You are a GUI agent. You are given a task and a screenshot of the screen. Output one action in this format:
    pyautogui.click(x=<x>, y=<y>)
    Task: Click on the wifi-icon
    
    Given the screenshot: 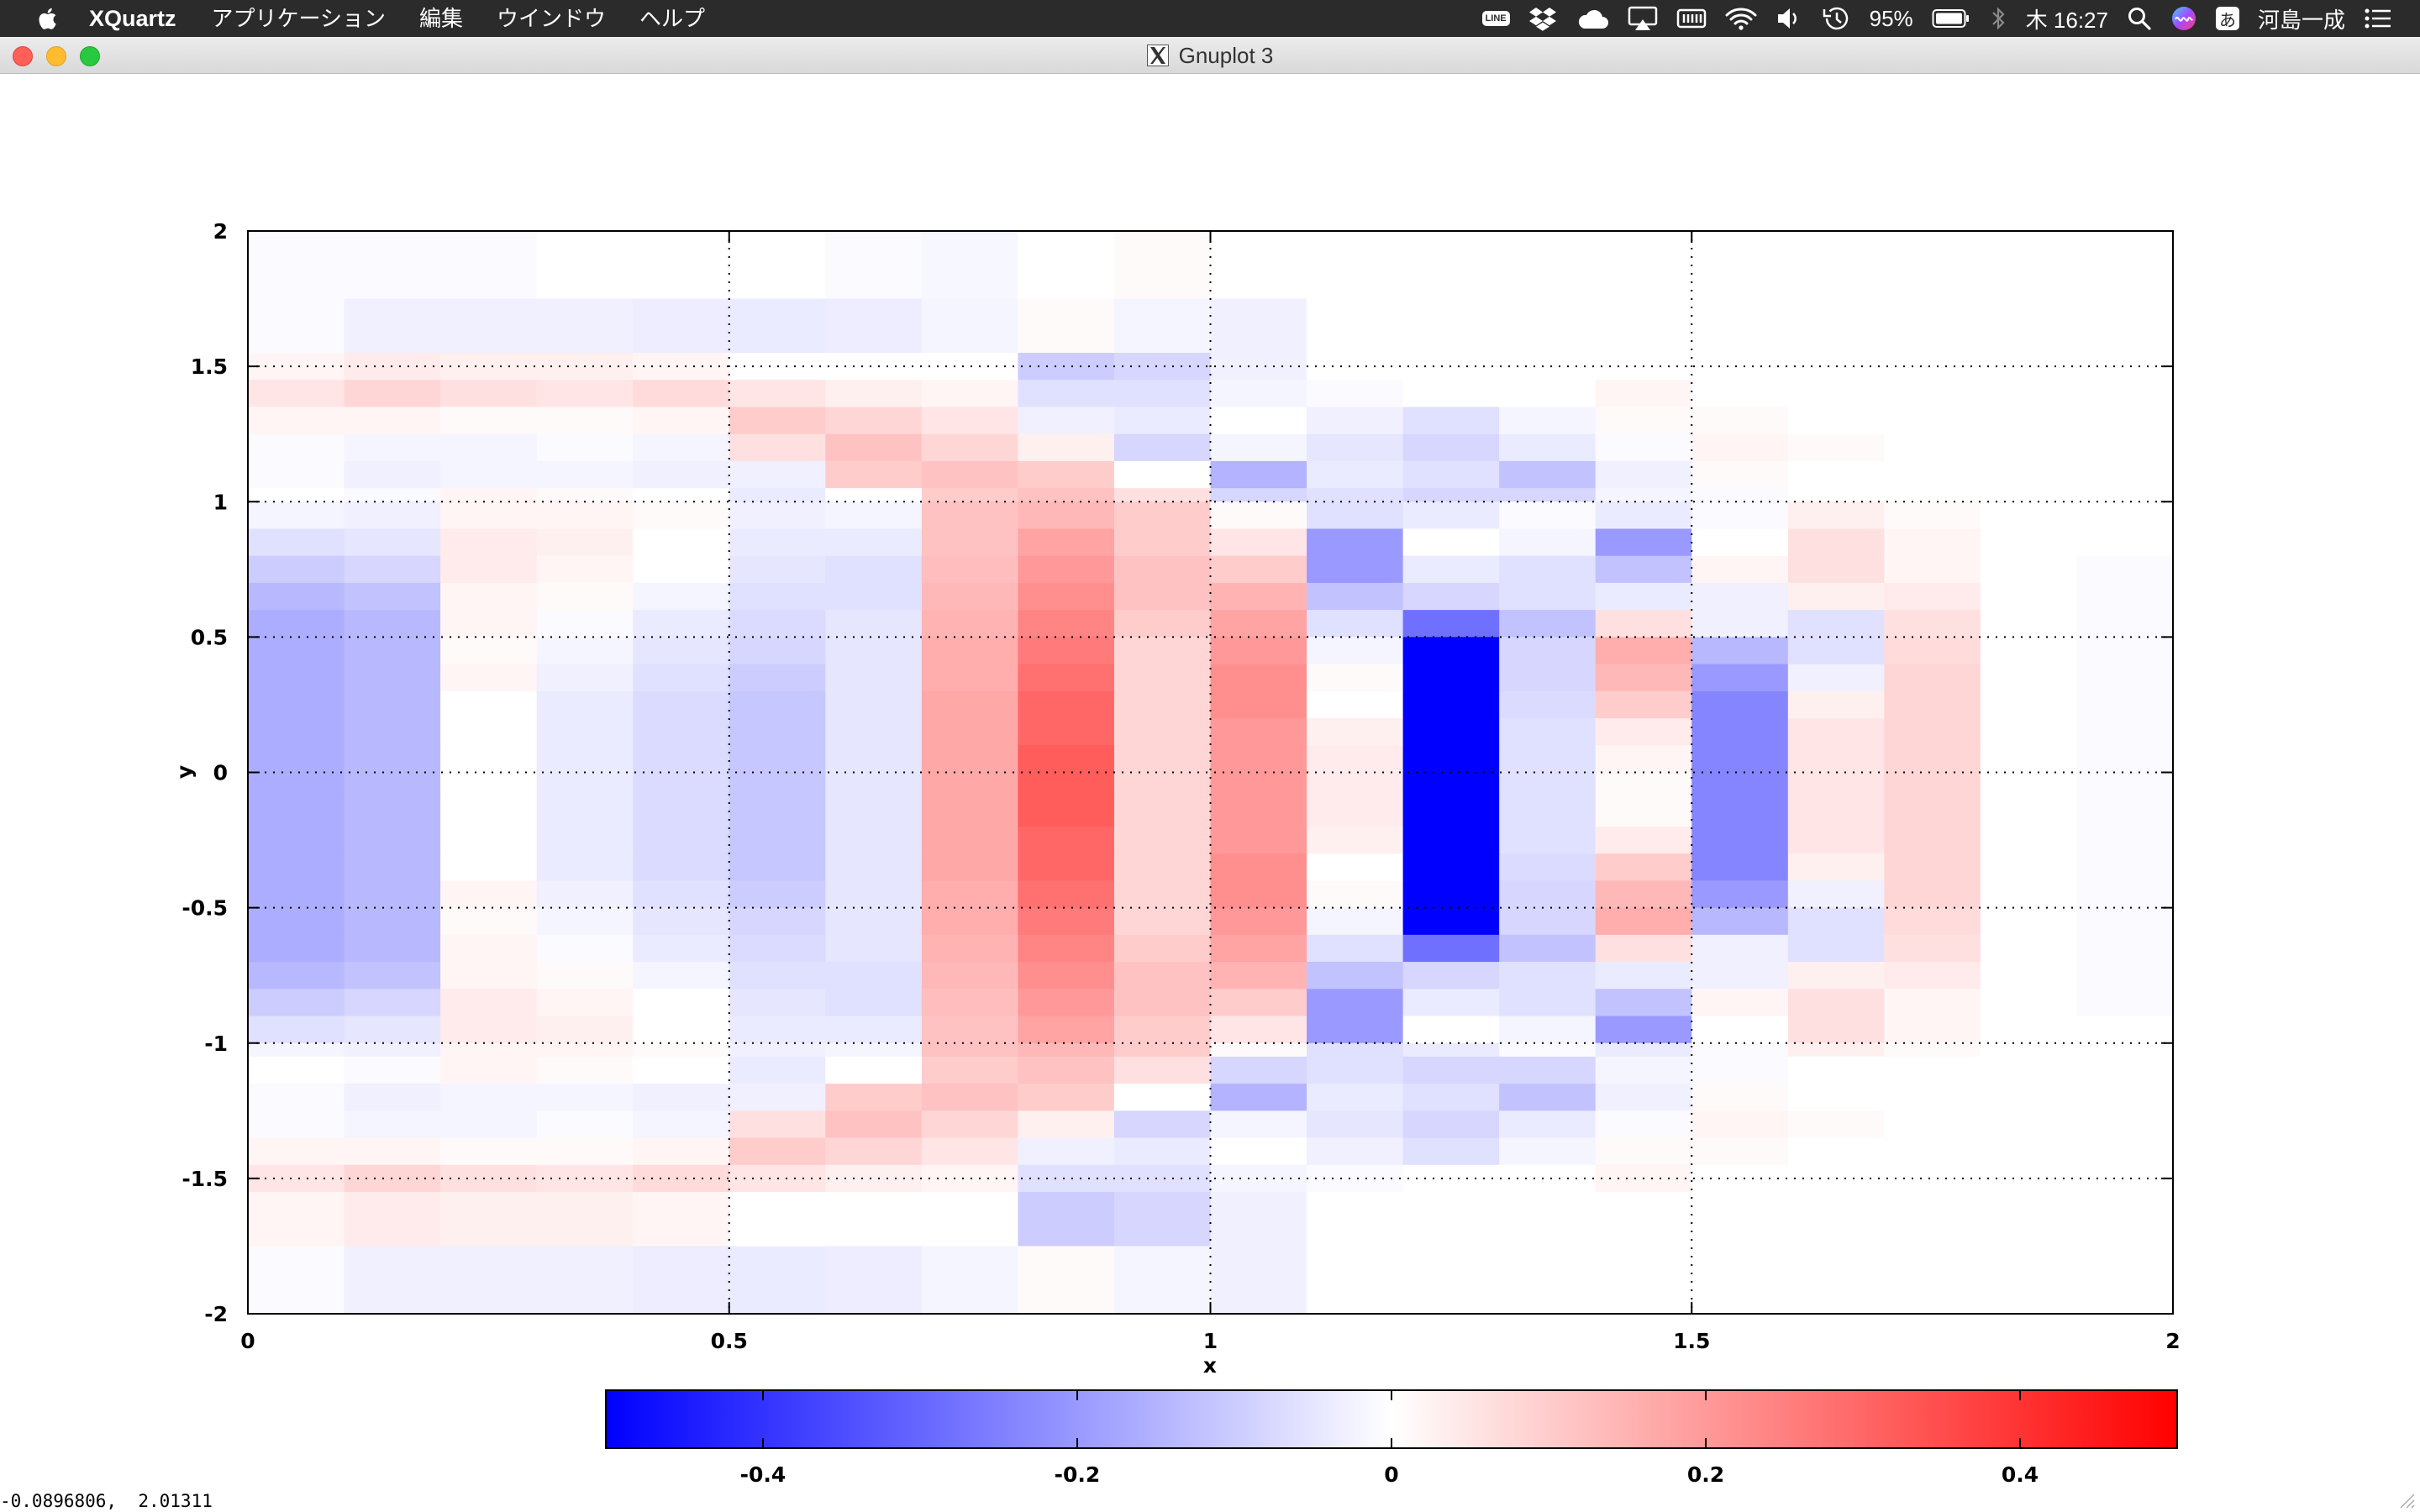 What is the action you would take?
    pyautogui.click(x=1741, y=18)
    